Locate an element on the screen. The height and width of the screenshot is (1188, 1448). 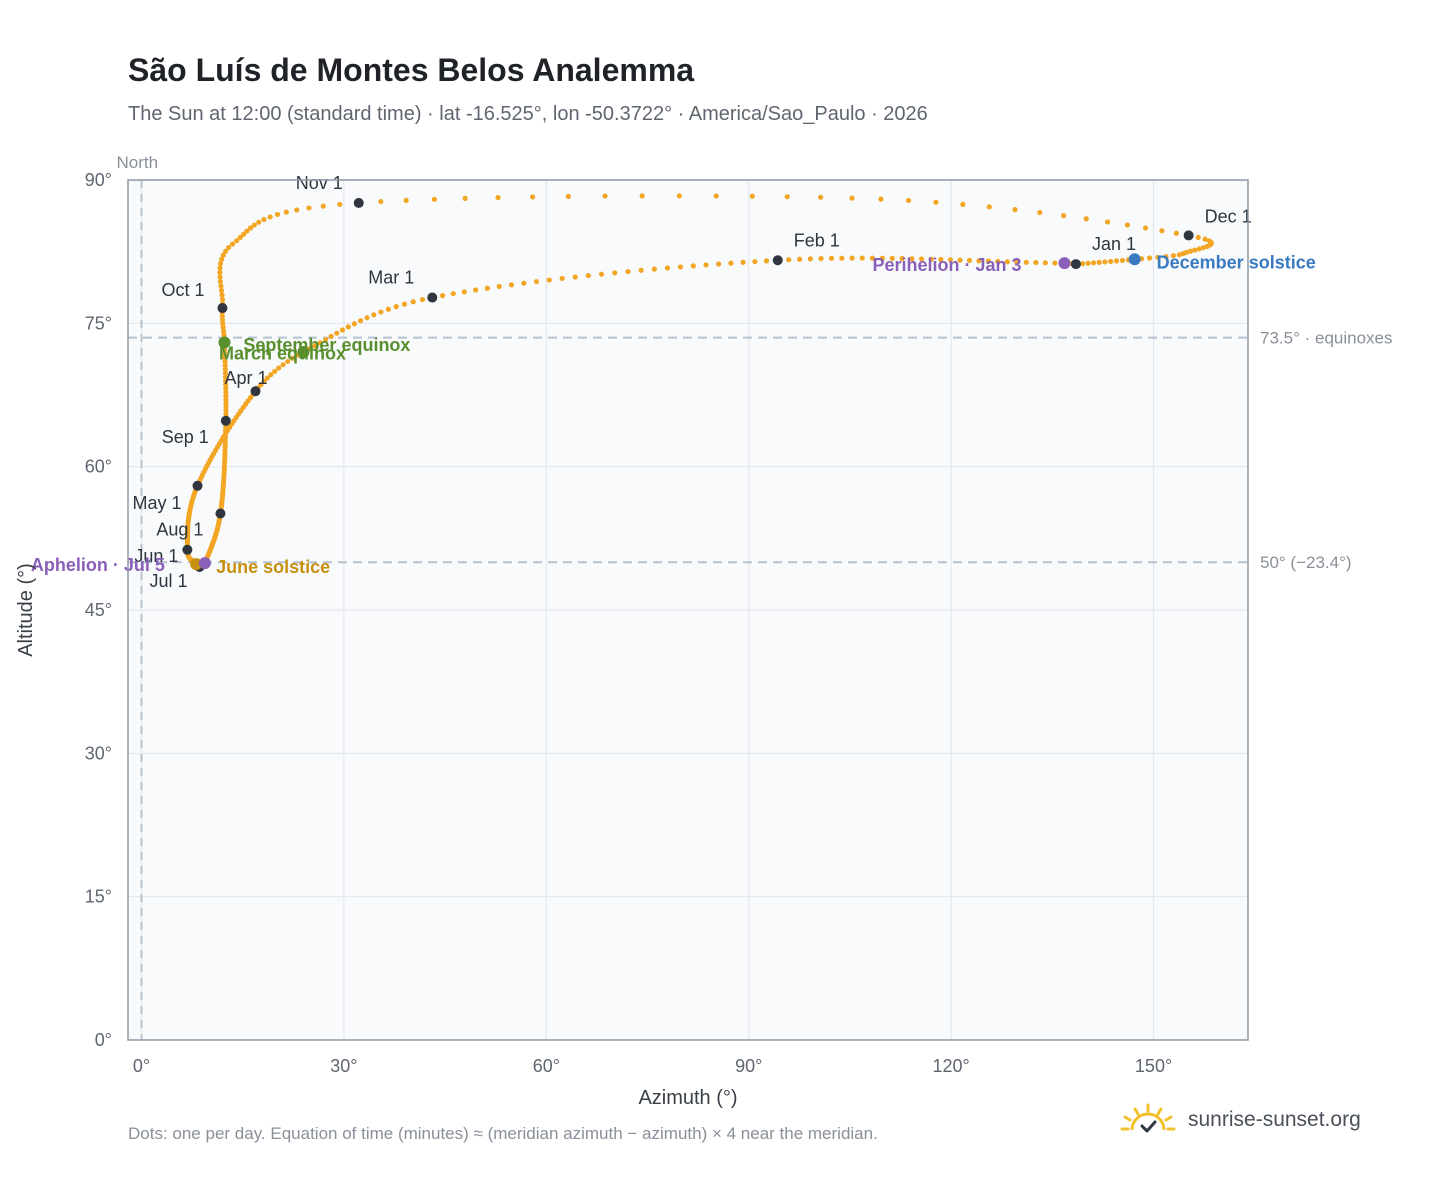
x-tick-label: 150° is located at coordinates (1153, 1066).